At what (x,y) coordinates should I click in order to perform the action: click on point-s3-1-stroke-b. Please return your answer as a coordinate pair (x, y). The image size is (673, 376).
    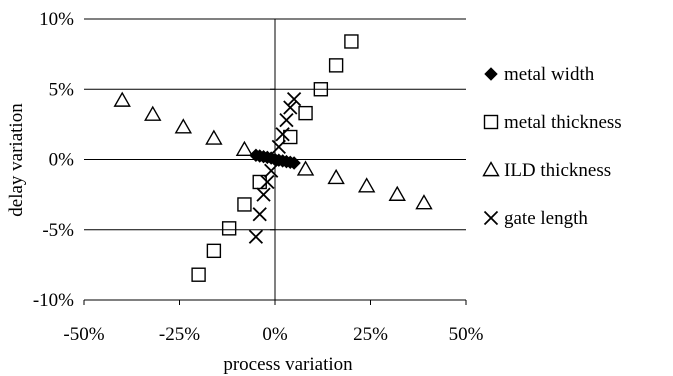
    Looking at the image, I should click on (259, 214).